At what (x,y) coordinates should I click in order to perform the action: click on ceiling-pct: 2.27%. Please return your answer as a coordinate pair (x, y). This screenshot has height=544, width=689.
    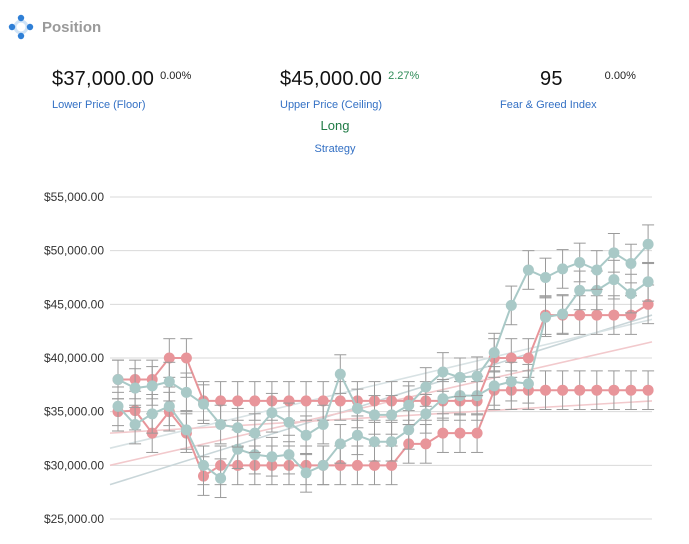
    Looking at the image, I should click on (404, 76).